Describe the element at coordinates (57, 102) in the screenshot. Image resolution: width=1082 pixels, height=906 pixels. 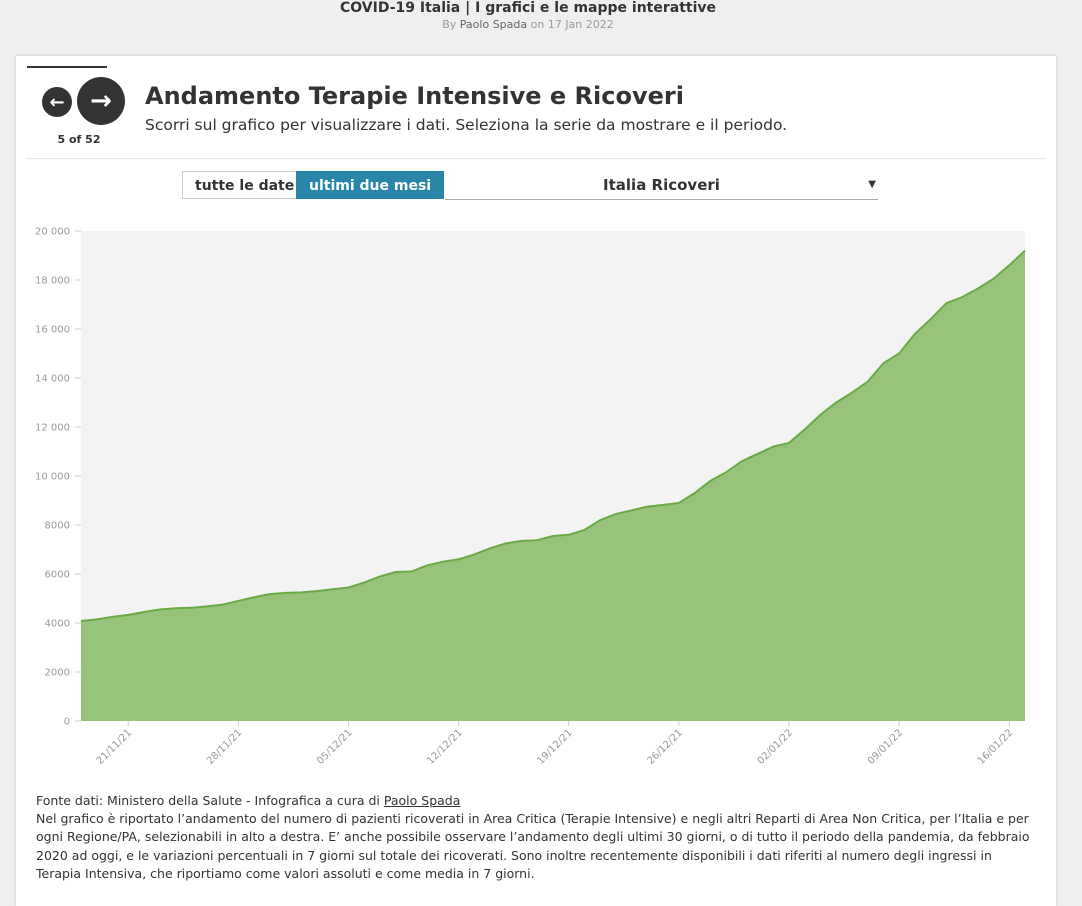
I see `prev-button: ←` at that location.